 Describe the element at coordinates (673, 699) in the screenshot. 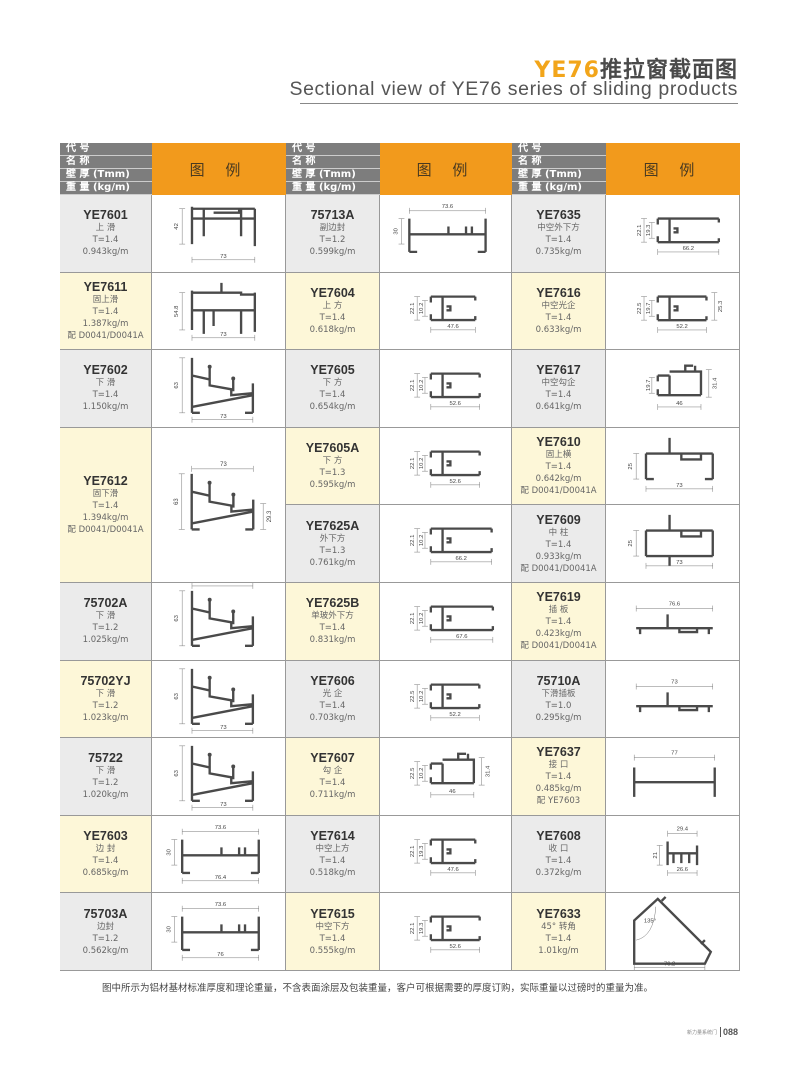

I see `profile-figure-cell: 73` at that location.